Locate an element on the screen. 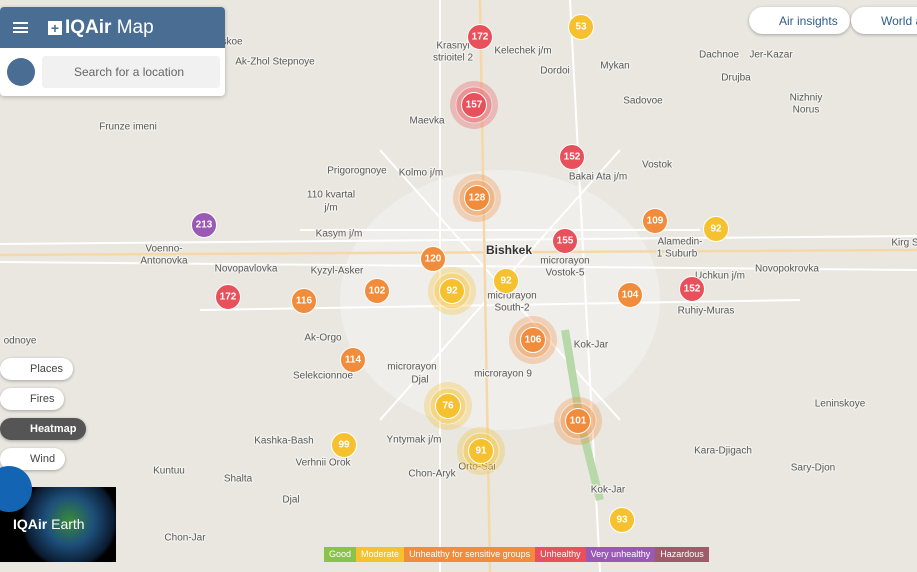 The height and width of the screenshot is (572, 917). aqi-marker: 128 is located at coordinates (477, 198).